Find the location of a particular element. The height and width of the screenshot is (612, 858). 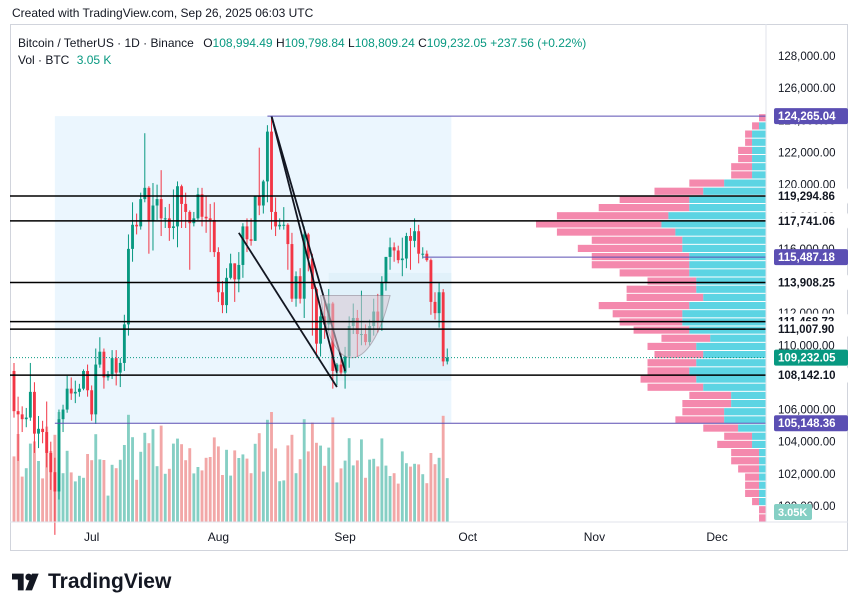

volume-tag-bg is located at coordinates (793, 512).